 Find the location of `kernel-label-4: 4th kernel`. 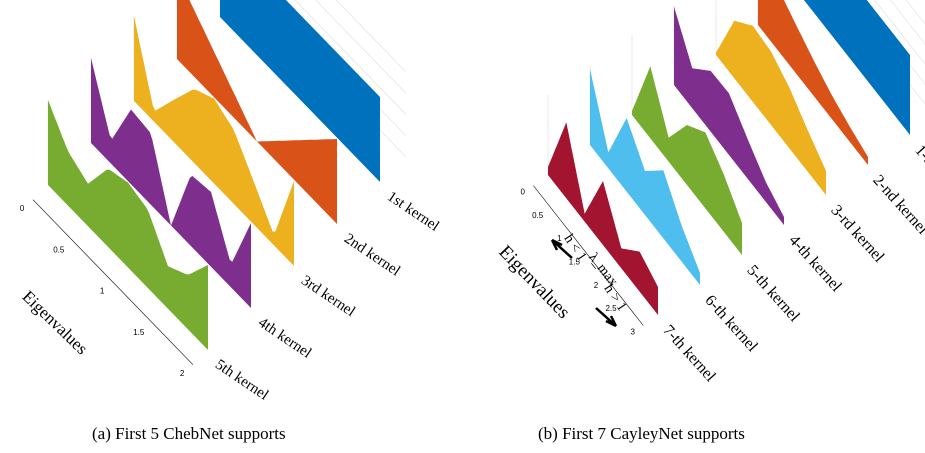

kernel-label-4: 4th kernel is located at coordinates (284, 338).